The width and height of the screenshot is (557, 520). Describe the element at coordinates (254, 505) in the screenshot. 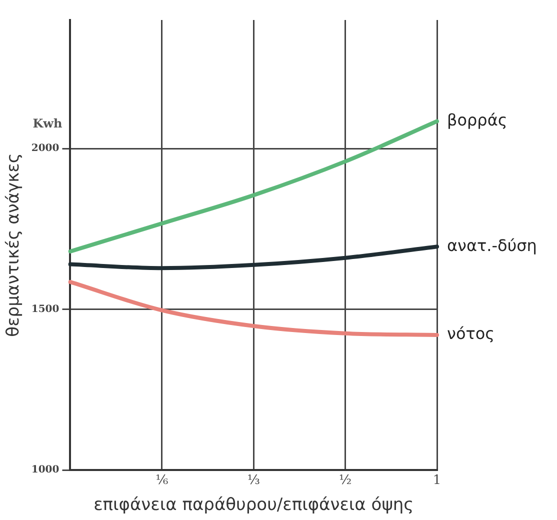

I see `x-axis-title: επιφάνεια παράθυρου/επιφάνεια όψης` at that location.